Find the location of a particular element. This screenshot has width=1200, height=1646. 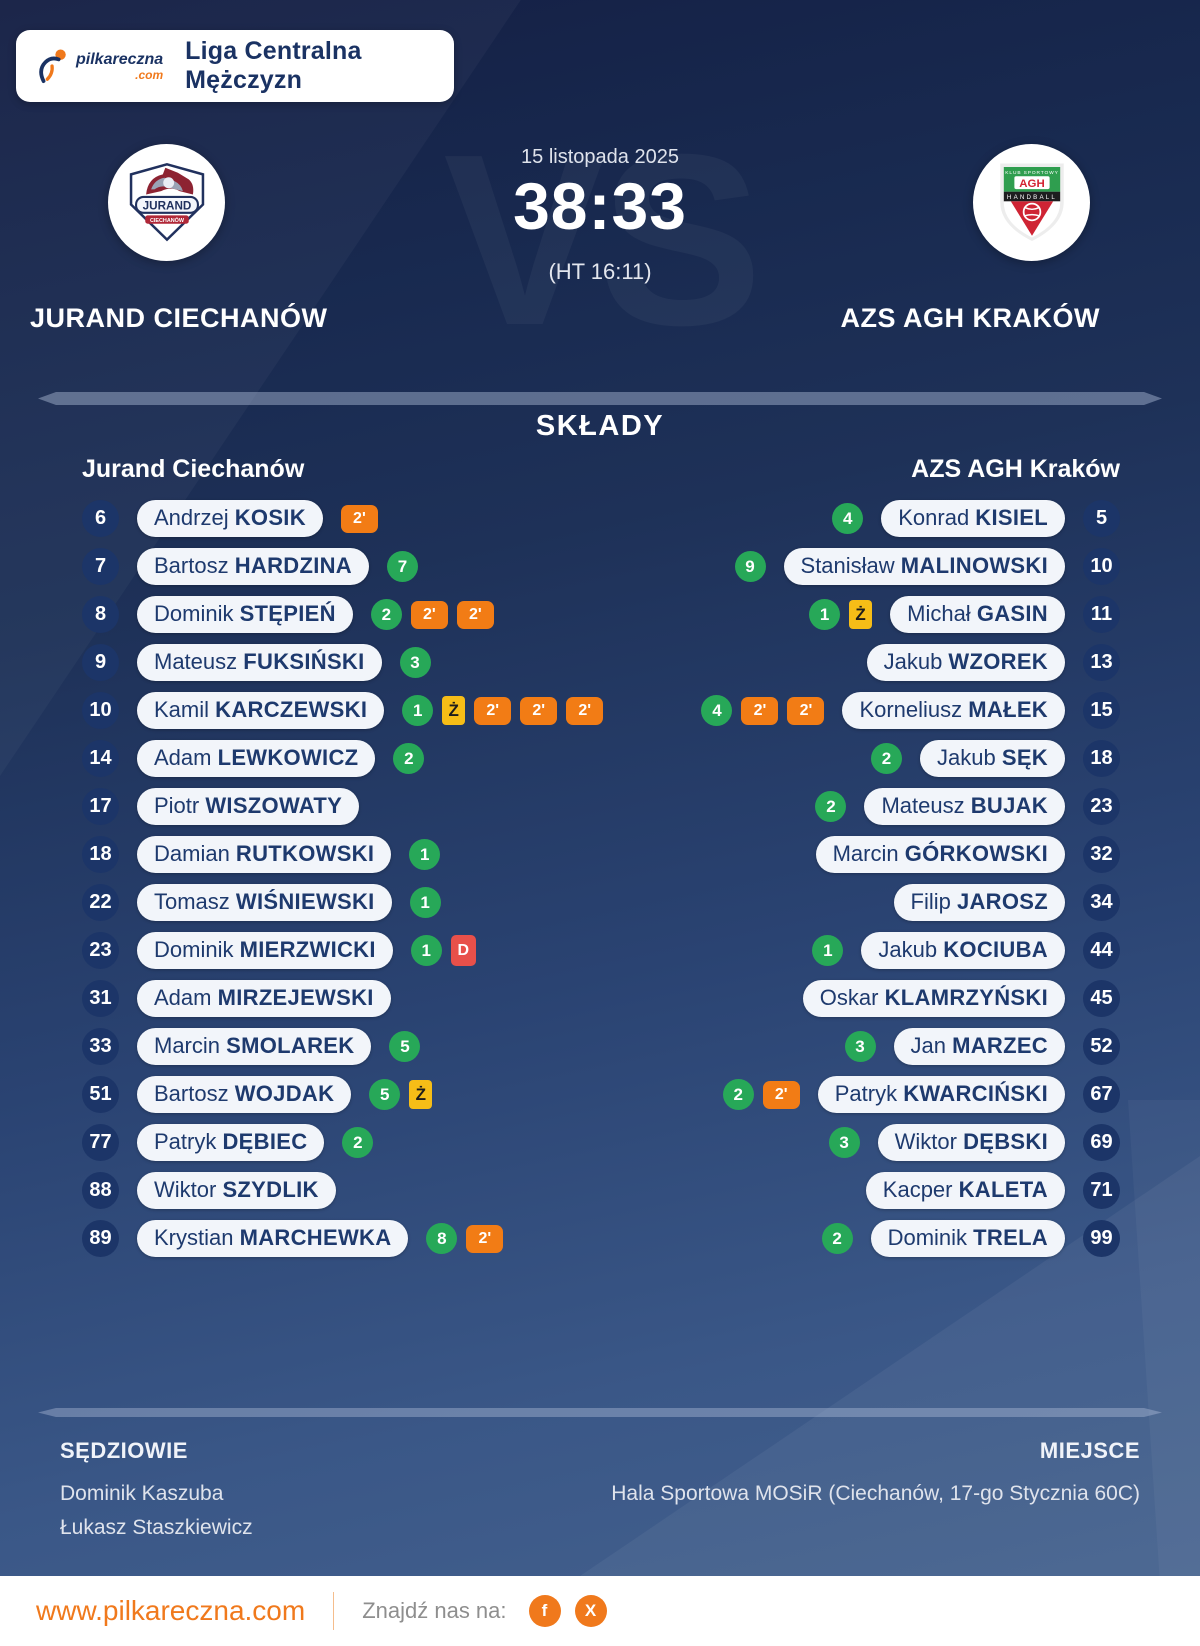

player-name-pill: Marcin GÓRKOWSKI is located at coordinates (940, 854).